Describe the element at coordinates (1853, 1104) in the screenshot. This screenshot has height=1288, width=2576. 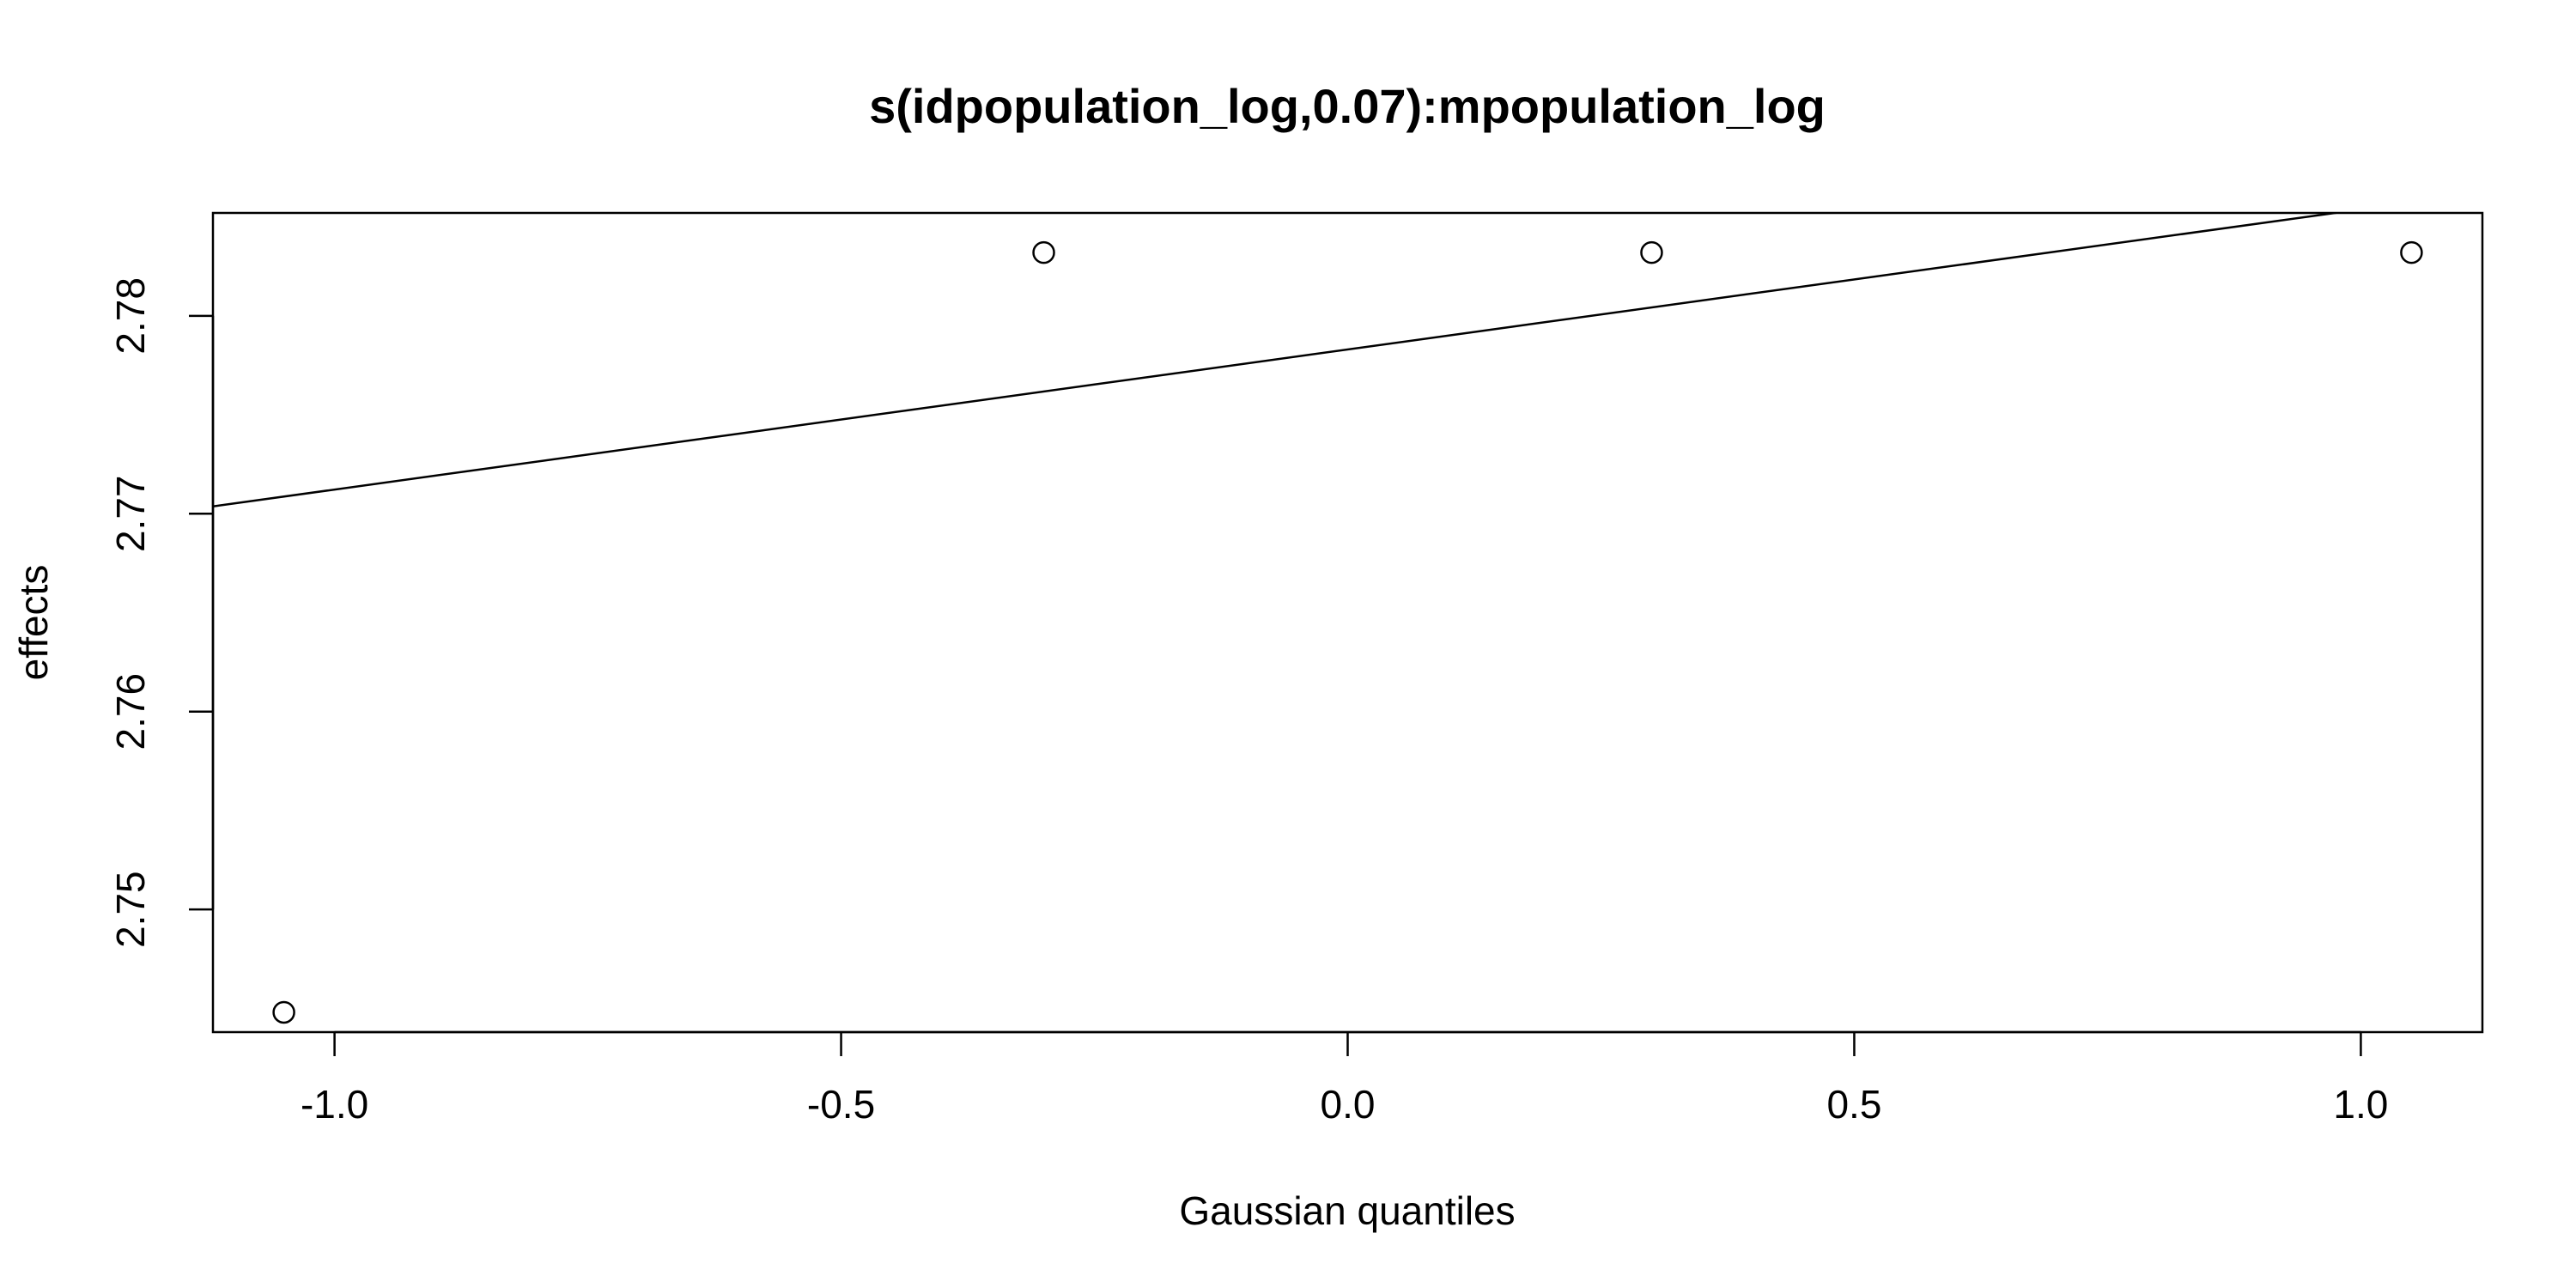
I see `x-tick-label: 0.5` at that location.